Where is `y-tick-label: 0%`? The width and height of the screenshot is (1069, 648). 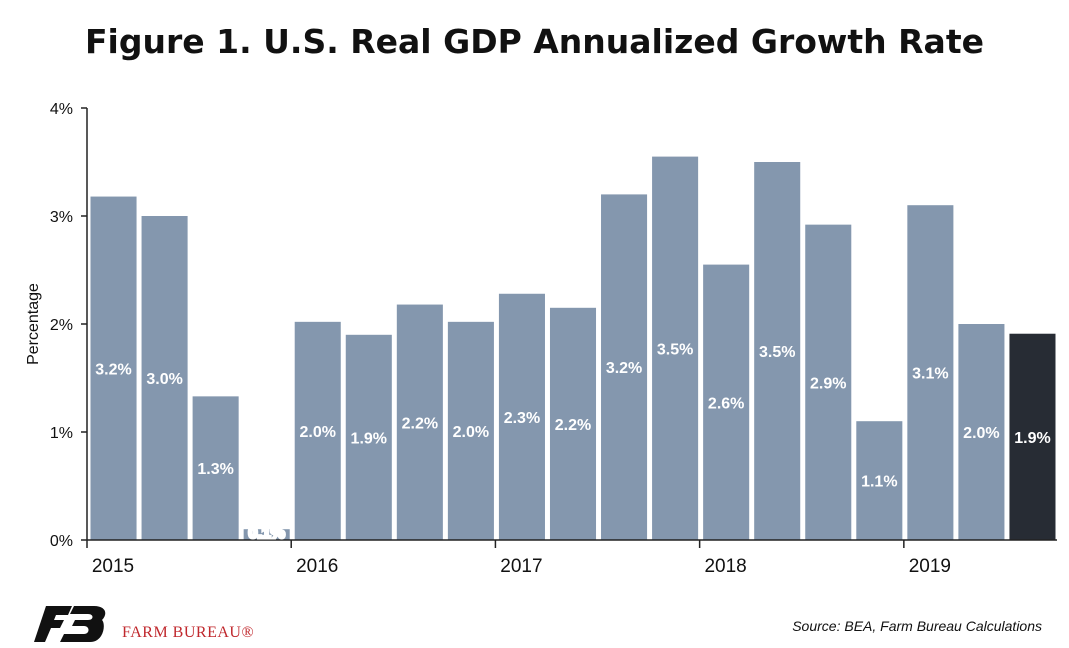
y-tick-label: 0% is located at coordinates (61, 541).